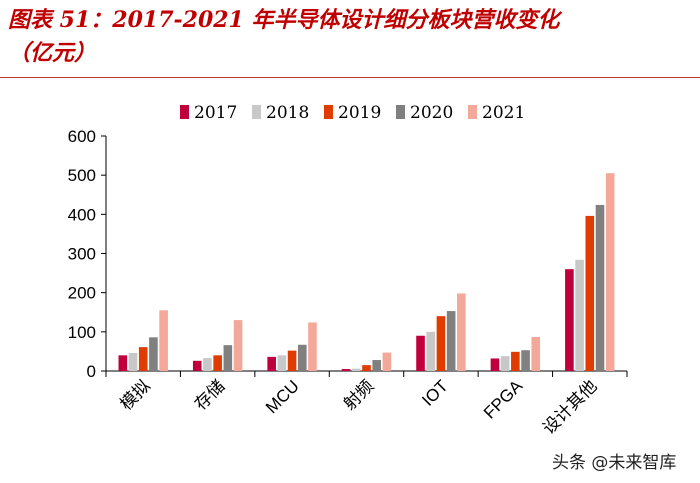 The image size is (700, 483). I want to click on x-tick-label: 设计其他, so click(570, 407).